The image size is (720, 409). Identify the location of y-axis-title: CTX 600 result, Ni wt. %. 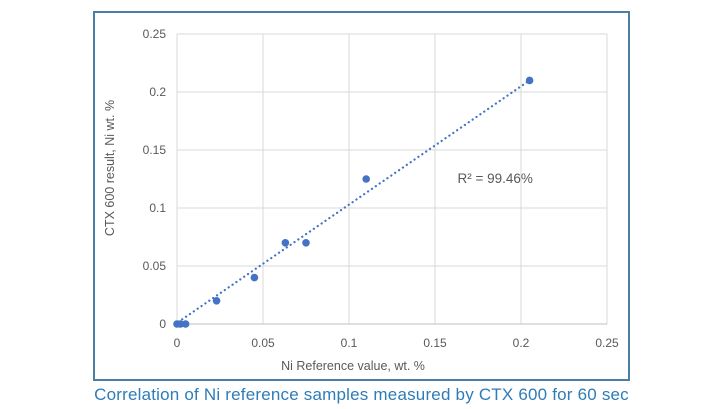
(110, 168).